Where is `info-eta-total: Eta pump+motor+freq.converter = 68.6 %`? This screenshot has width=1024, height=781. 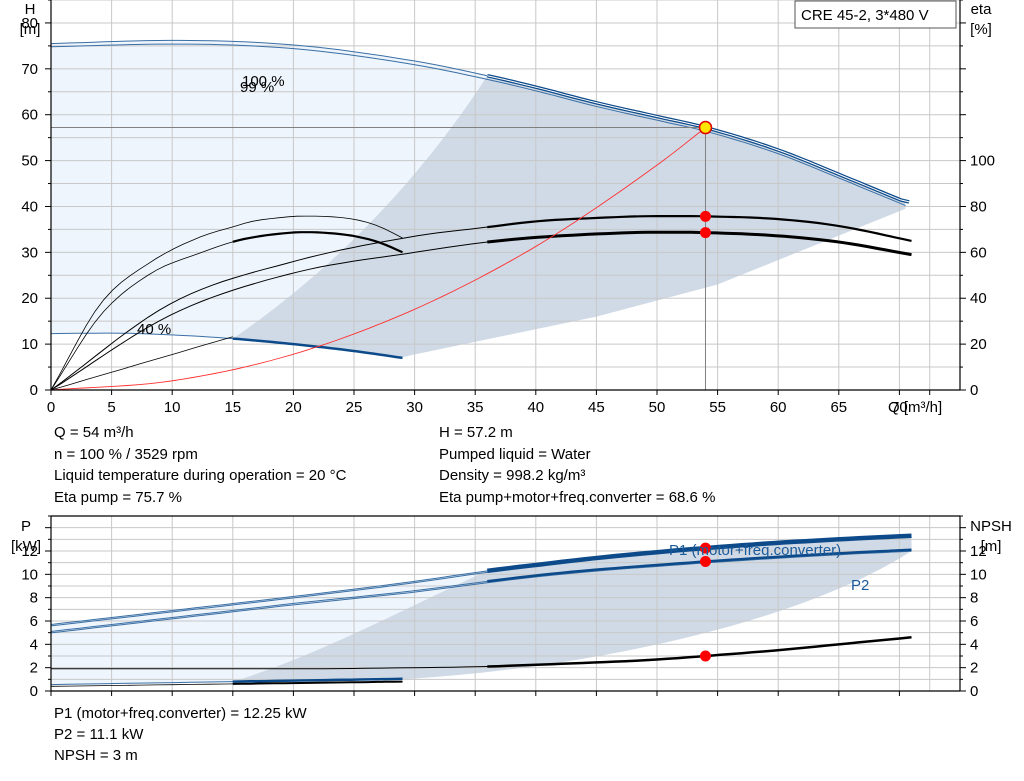 info-eta-total: Eta pump+motor+freq.converter = 68.6 % is located at coordinates (577, 497).